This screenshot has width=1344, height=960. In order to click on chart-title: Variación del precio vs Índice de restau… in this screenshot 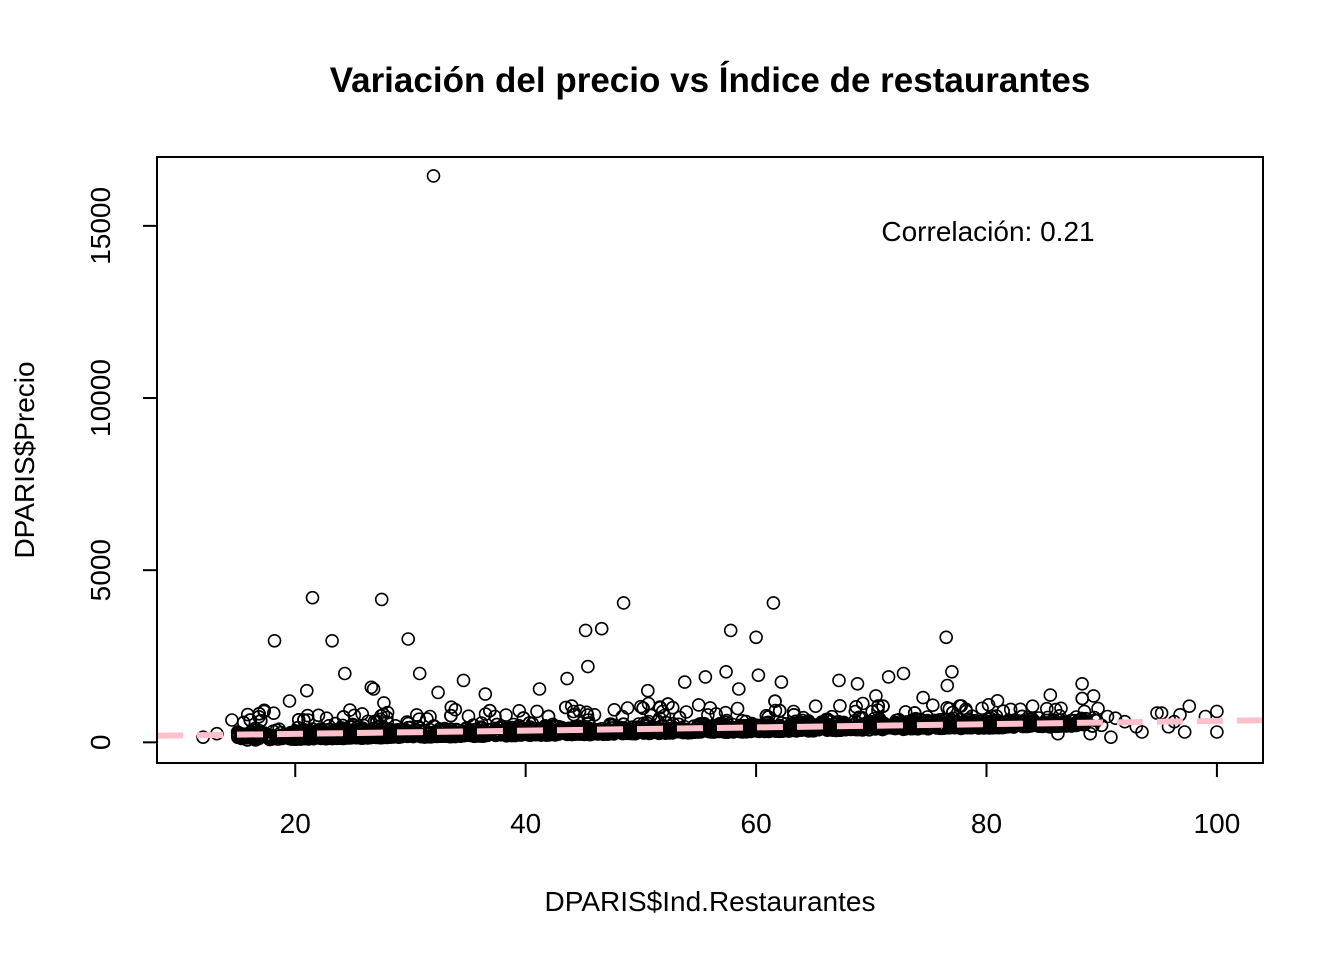, I will do `click(710, 80)`.